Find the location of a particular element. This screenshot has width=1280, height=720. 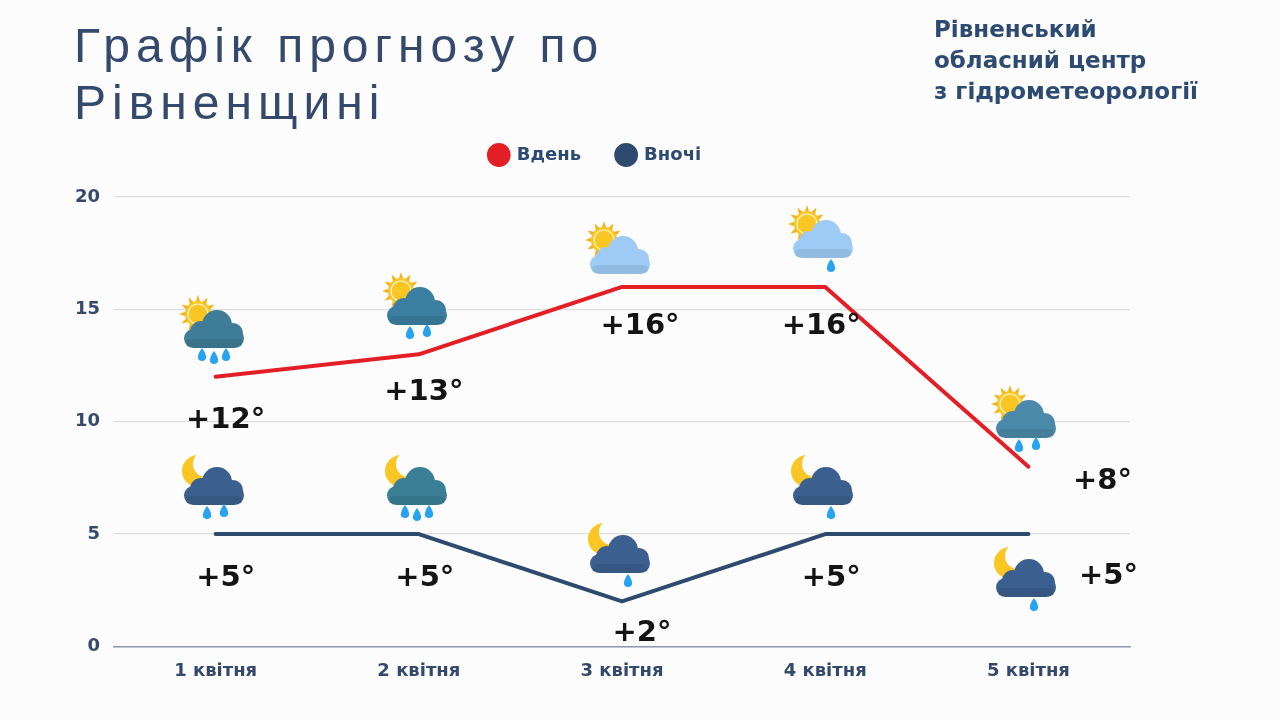

chart-title: Графік прогнозу по Рівненщині is located at coordinates (340, 74).